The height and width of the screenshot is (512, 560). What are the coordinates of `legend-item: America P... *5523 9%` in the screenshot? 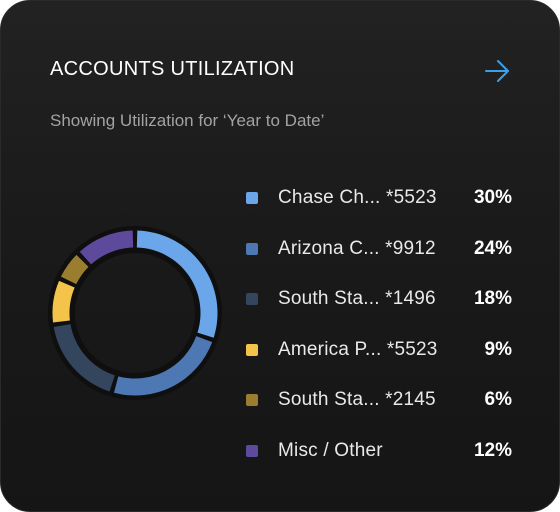 It's located at (381, 350).